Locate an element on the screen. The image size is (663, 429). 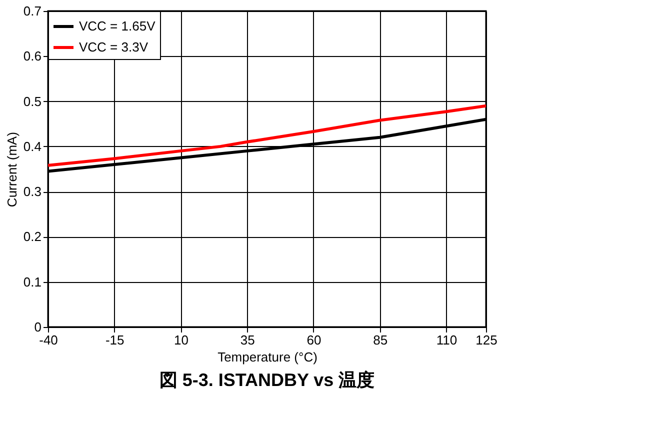
legend-label: VCC = 3.3V is located at coordinates (113, 47).